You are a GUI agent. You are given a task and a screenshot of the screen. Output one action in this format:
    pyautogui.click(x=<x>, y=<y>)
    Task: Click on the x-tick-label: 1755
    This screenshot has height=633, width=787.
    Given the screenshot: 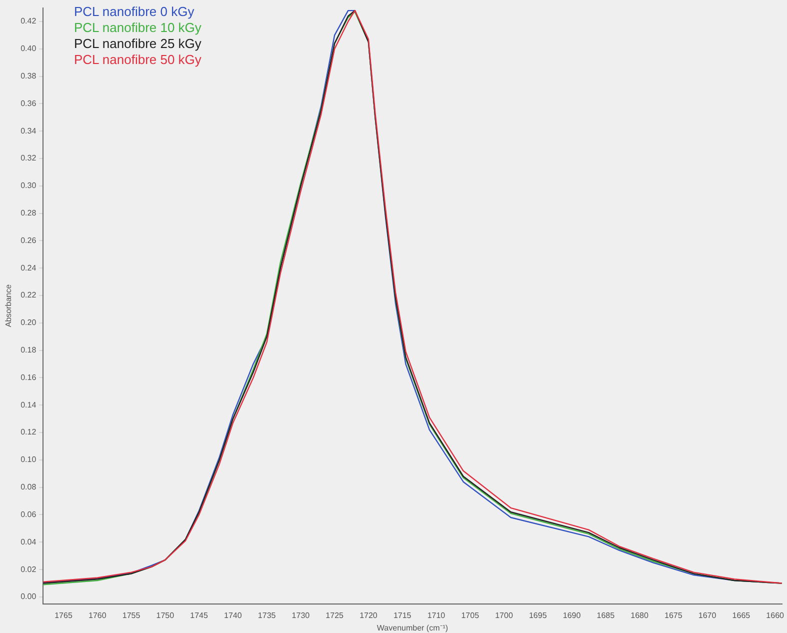 What is the action you would take?
    pyautogui.click(x=131, y=615)
    